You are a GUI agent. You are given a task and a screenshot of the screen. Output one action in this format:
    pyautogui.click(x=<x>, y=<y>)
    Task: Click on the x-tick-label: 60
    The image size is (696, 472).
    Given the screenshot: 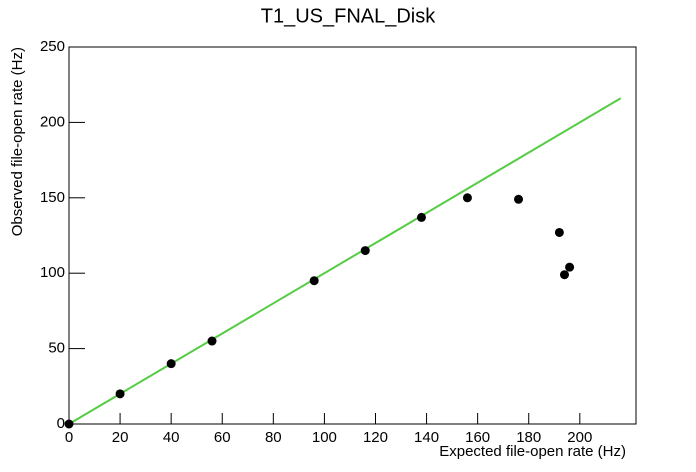 What is the action you would take?
    pyautogui.click(x=222, y=437)
    